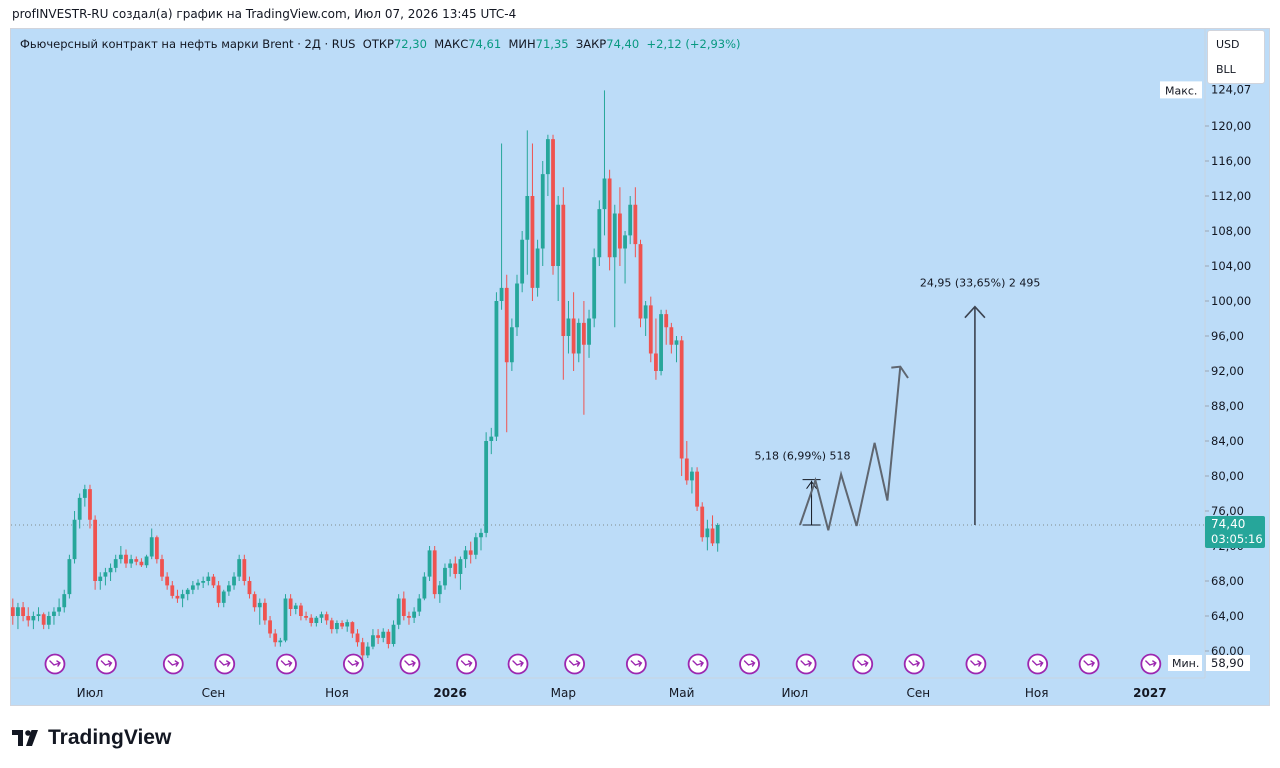 The height and width of the screenshot is (768, 1280). I want to click on price-tick: 120,00, so click(1228, 126).